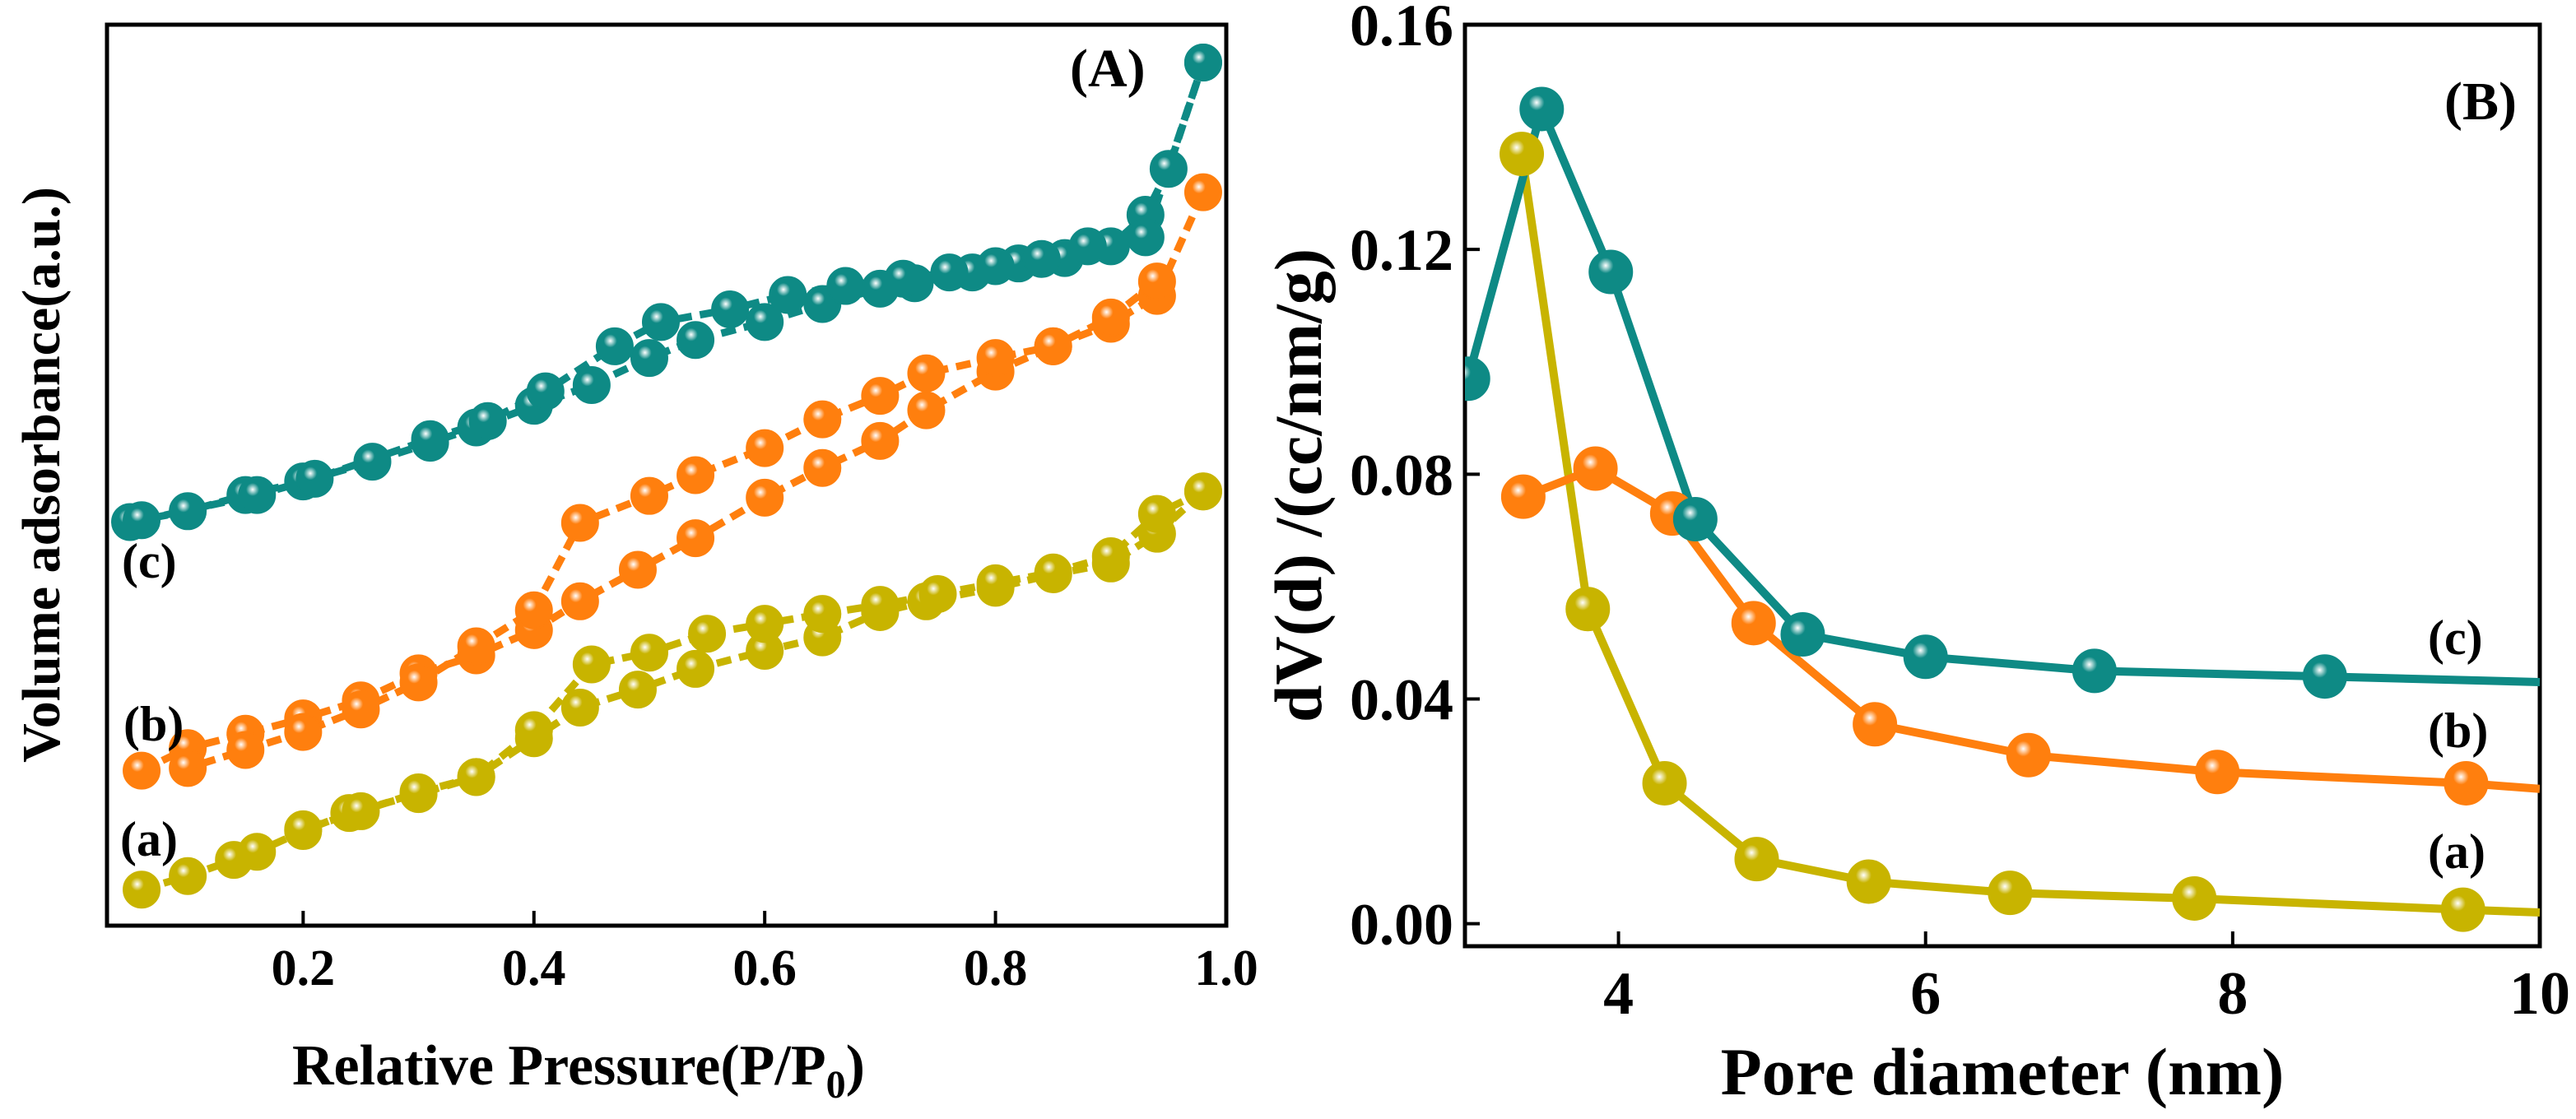 The width and height of the screenshot is (2576, 1119). What do you see at coordinates (559, 1066) in the screenshot?
I see `panel-a-x-axis-title-main: Relative Pressure(P/P` at bounding box center [559, 1066].